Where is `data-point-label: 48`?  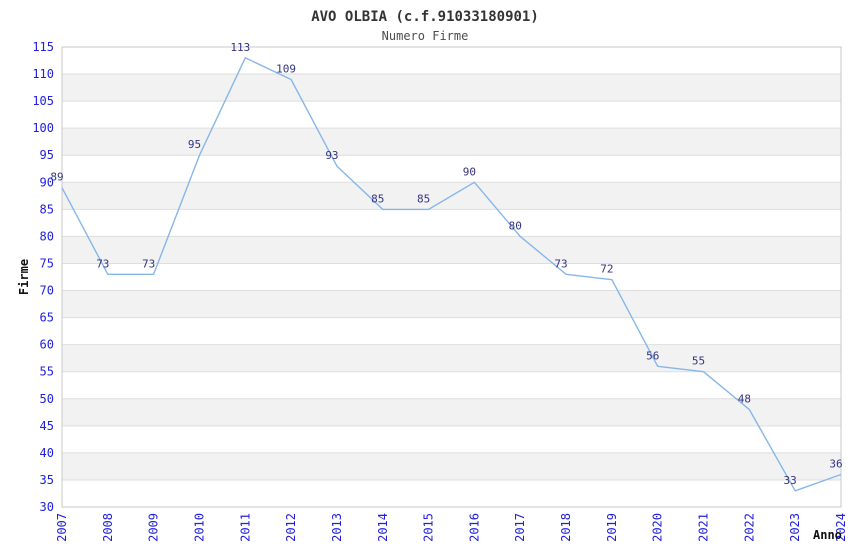 data-point-label: 48 is located at coordinates (744, 399).